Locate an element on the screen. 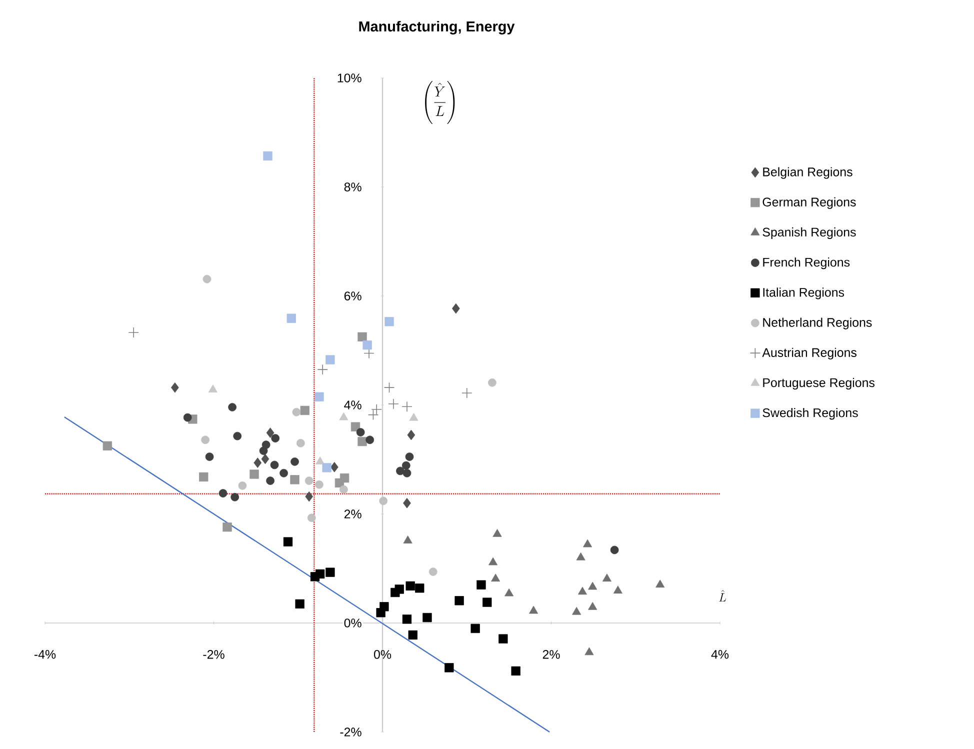 Image resolution: width=974 pixels, height=749 pixels. legend-label: Italian Regions is located at coordinates (803, 294).